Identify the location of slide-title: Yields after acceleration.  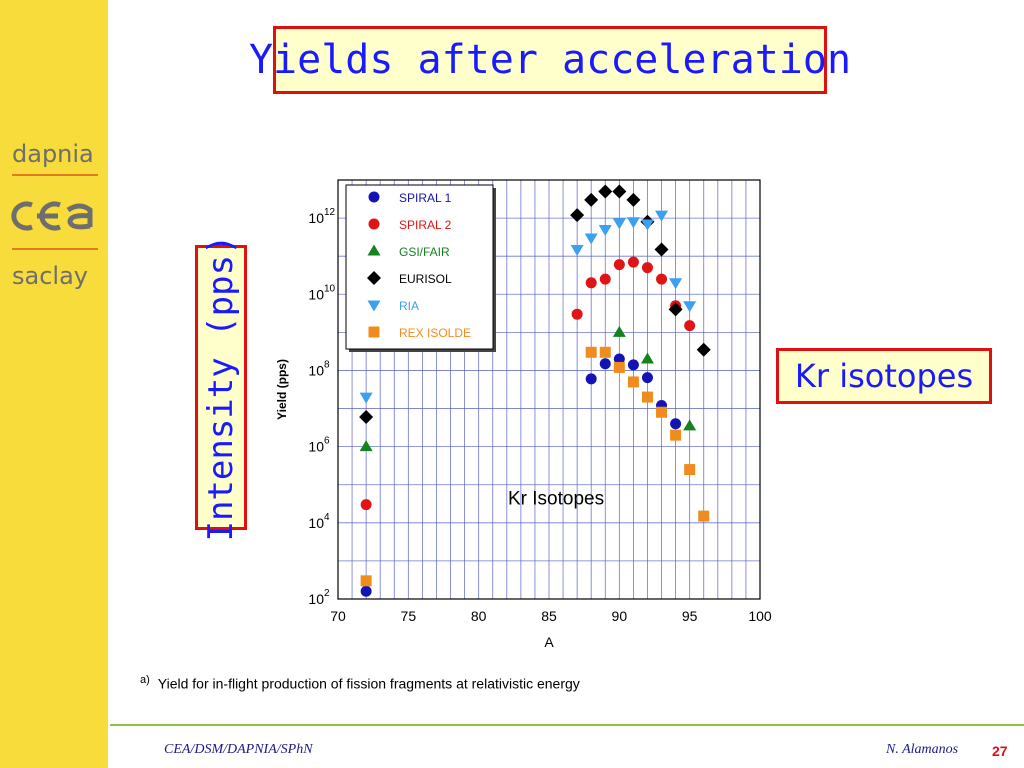
(550, 60).